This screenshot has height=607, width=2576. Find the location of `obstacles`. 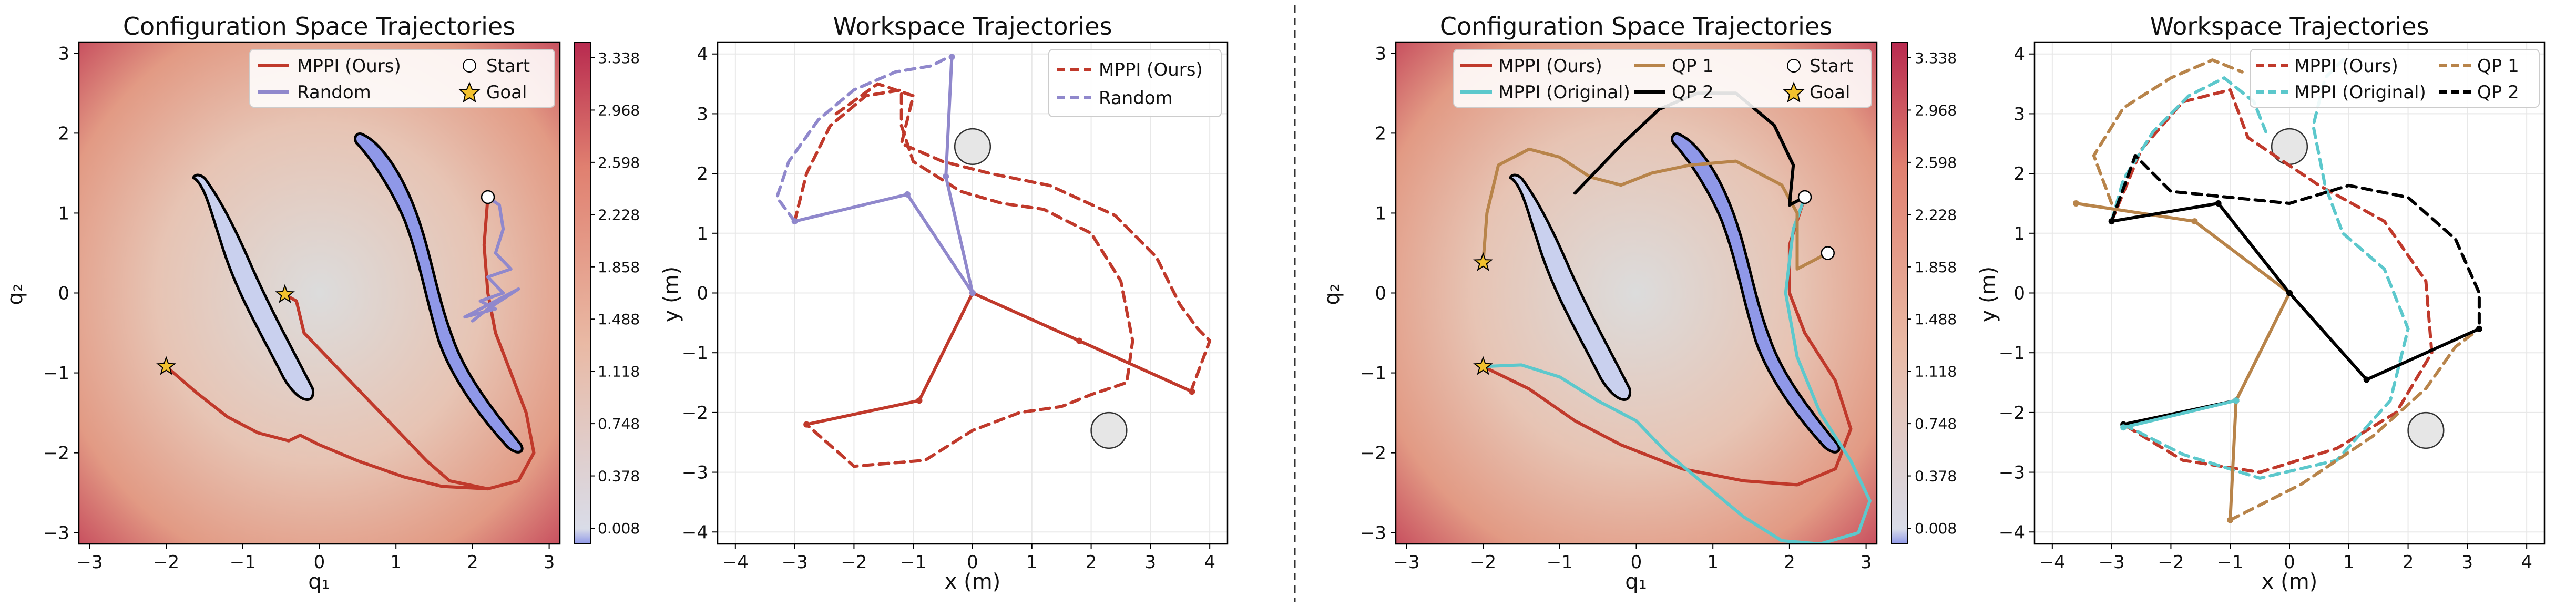

obstacles is located at coordinates (1041, 288).